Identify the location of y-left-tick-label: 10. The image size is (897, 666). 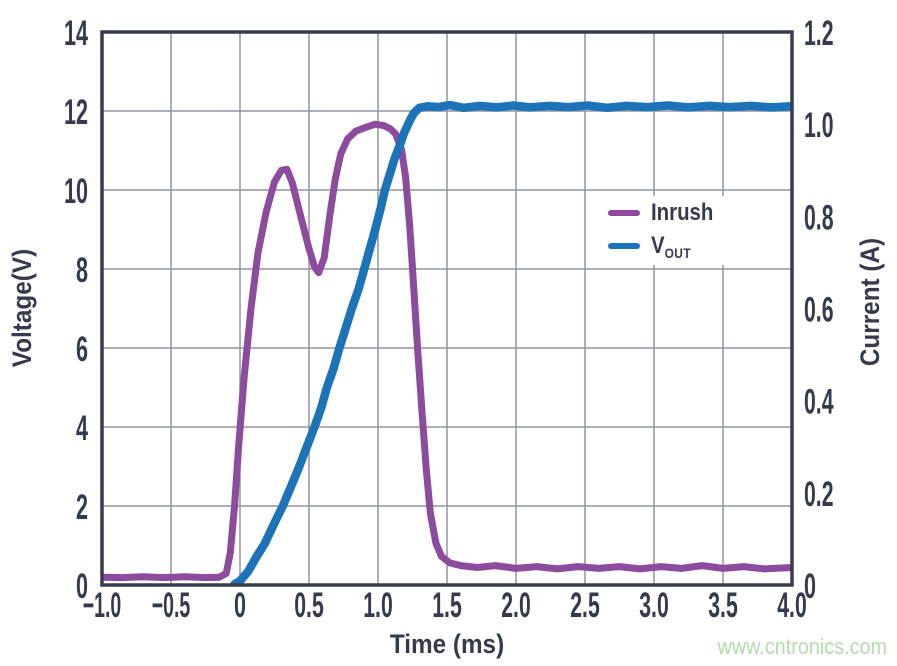
(76, 191).